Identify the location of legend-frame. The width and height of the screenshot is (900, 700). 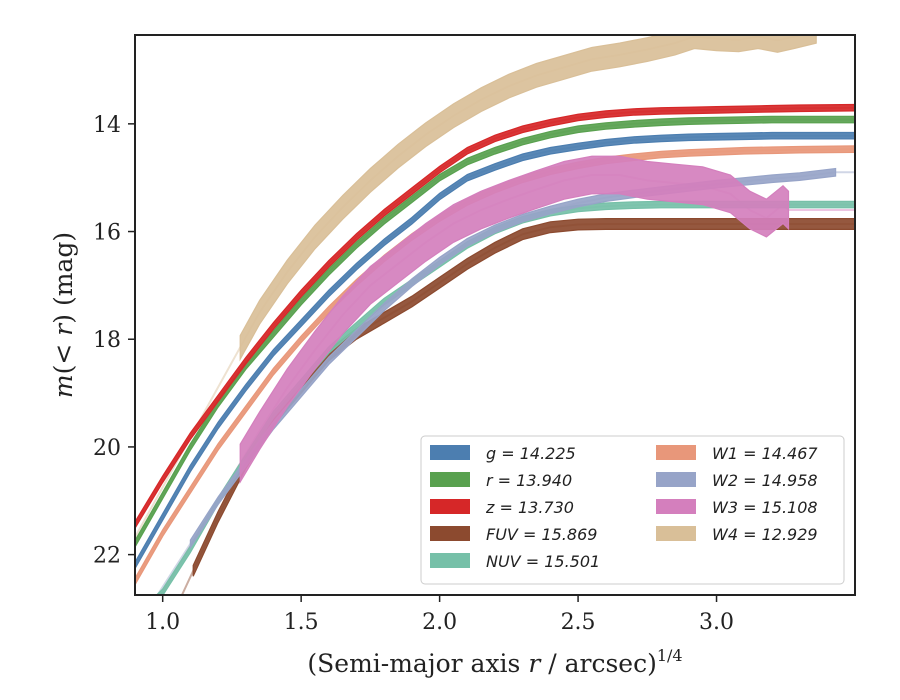
(632, 510).